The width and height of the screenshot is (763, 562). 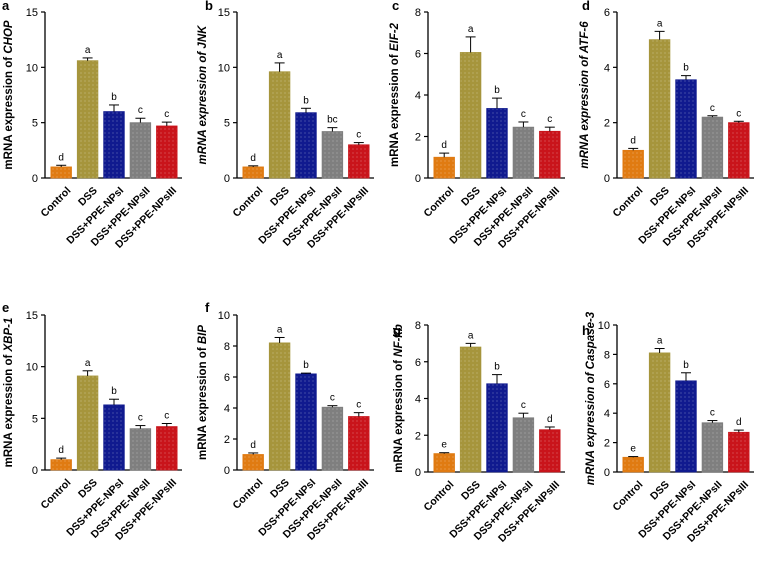 What do you see at coordinates (9, 94) in the screenshot?
I see `y-axis-label: mRNA expression of CHOP` at bounding box center [9, 94].